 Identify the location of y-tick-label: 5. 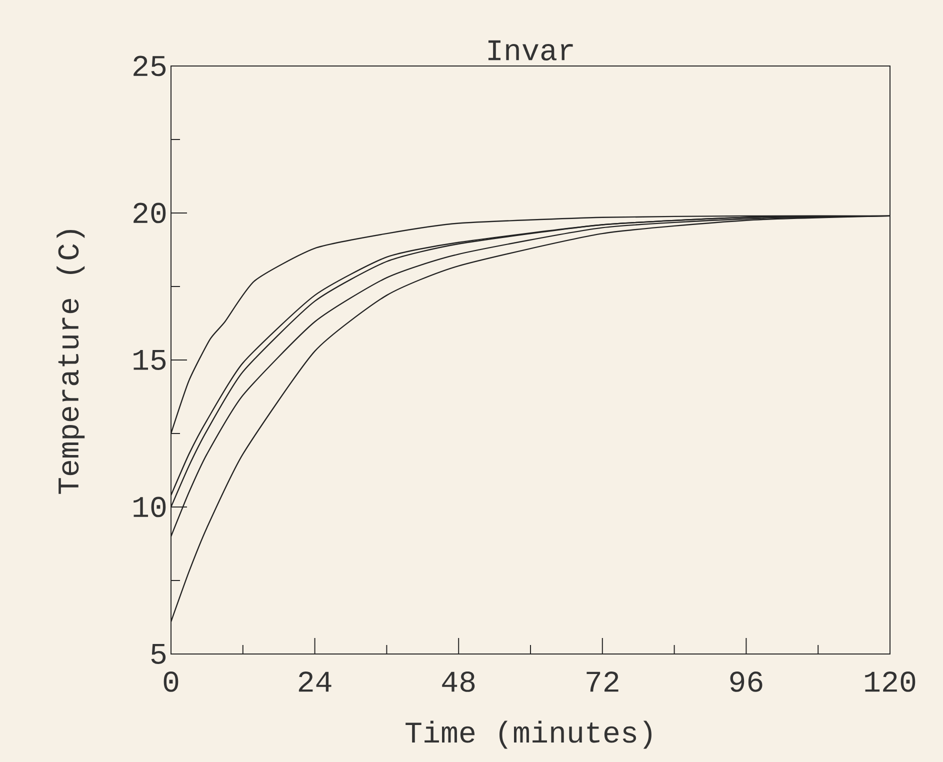
(158, 654).